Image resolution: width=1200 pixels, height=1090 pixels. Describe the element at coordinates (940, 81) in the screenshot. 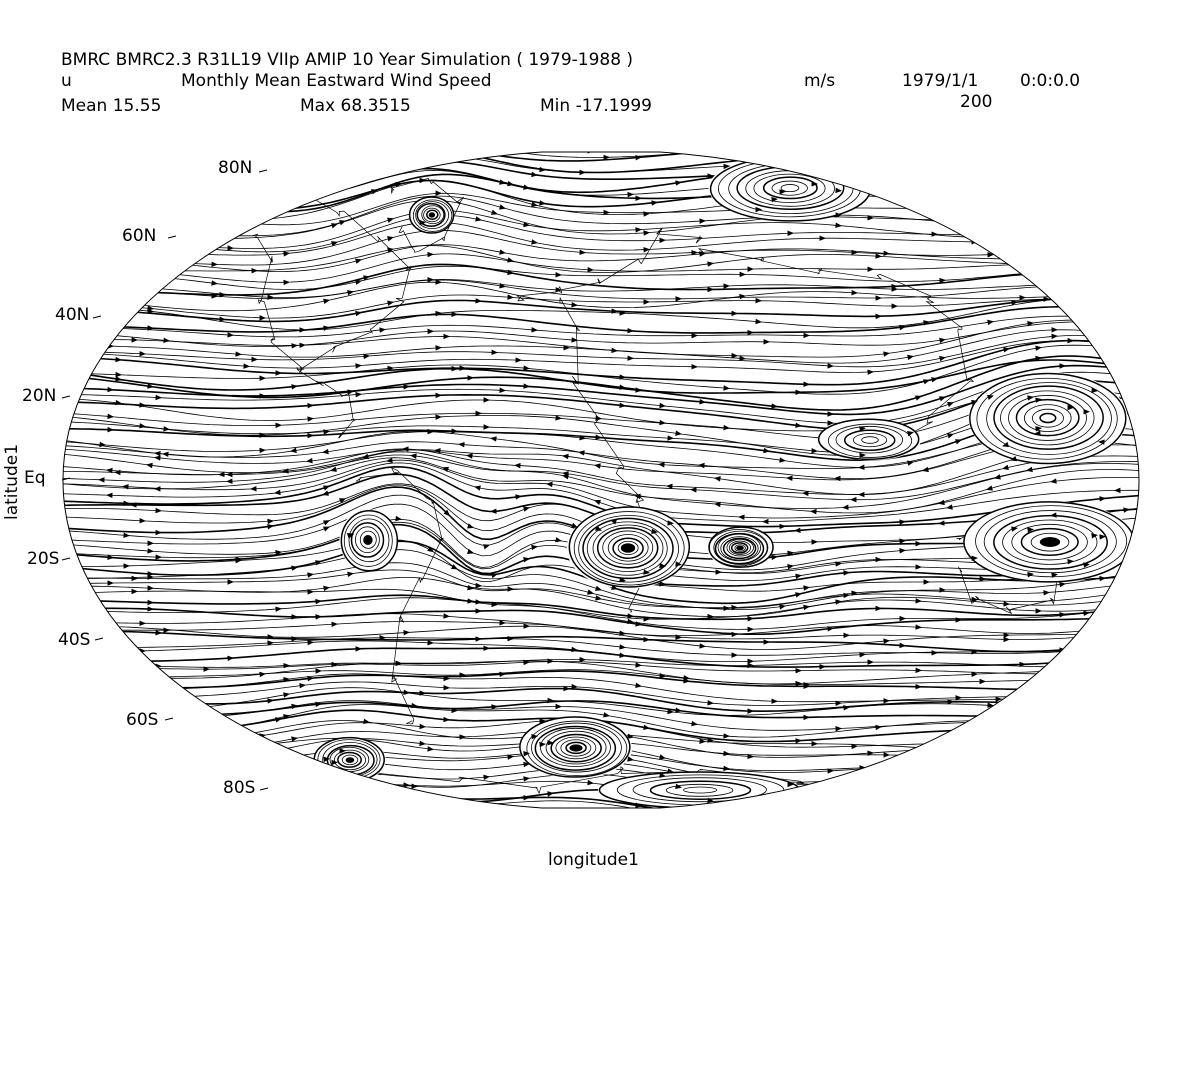

I see `date-label: 1979/1/1` at that location.